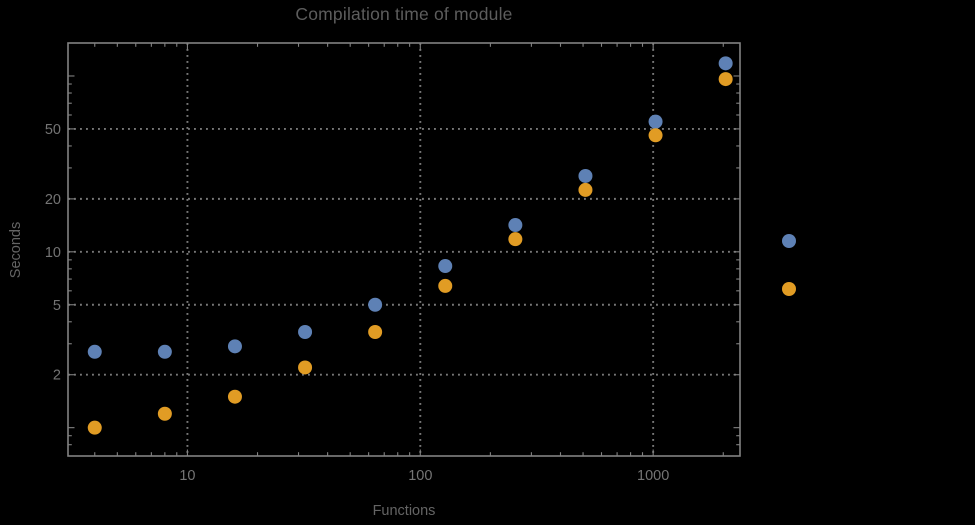  Describe the element at coordinates (16, 250) in the screenshot. I see `y-axis-label: Seconds` at that location.